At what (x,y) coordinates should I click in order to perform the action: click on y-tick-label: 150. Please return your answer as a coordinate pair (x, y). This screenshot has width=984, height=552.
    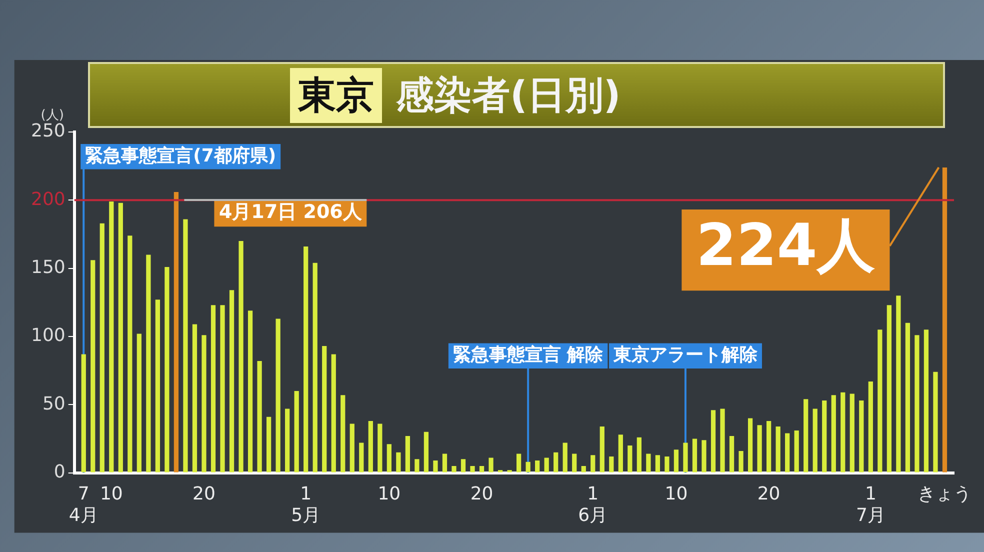
    Looking at the image, I should click on (48, 267).